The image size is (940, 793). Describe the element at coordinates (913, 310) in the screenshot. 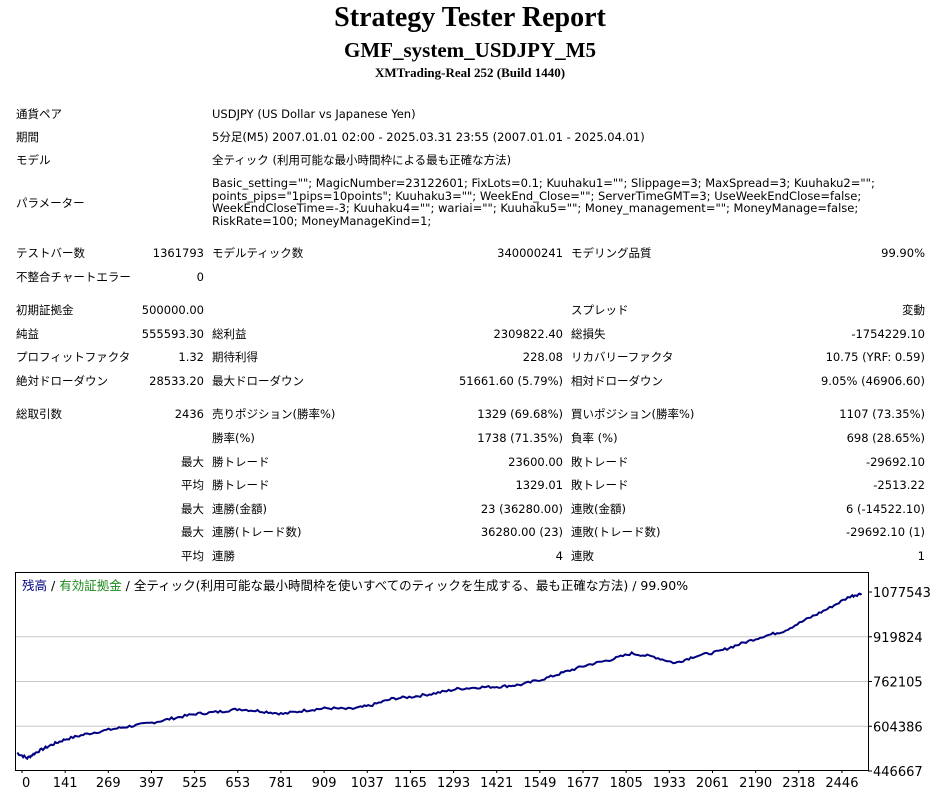

I see `spread-value: 変動` at that location.